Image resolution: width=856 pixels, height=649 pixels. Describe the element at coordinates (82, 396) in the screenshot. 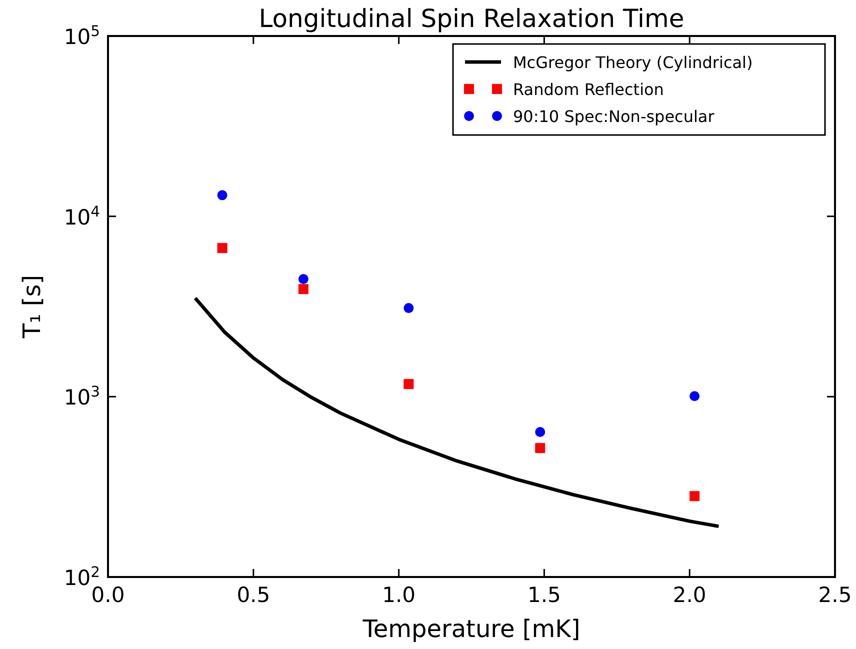

I see `y-tick-label: 10$^{3}$` at that location.